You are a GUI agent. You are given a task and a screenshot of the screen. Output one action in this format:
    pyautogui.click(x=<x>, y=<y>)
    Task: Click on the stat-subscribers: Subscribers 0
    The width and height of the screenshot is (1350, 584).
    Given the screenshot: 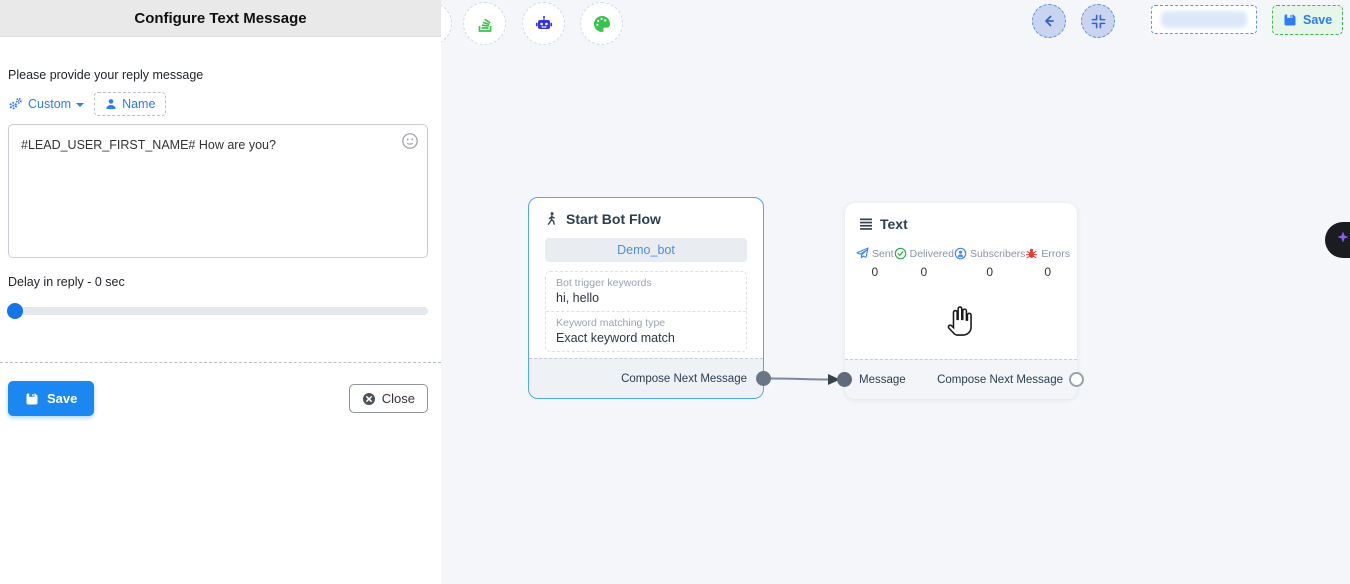 What is the action you would take?
    pyautogui.click(x=989, y=263)
    